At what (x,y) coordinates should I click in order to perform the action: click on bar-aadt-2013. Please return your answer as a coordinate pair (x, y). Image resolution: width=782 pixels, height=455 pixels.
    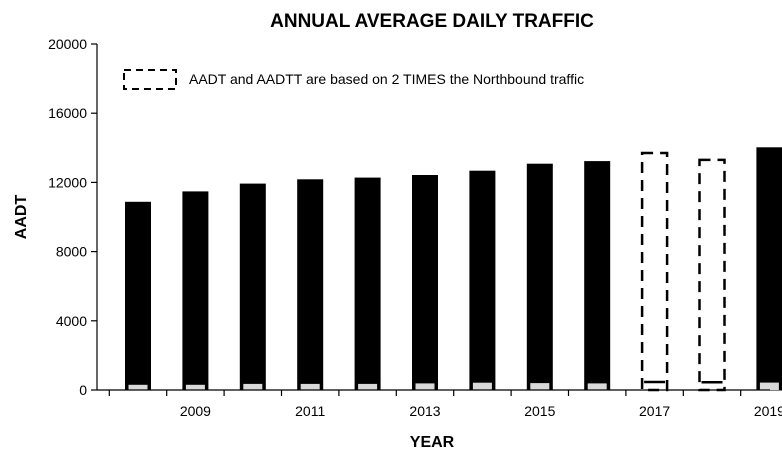
    Looking at the image, I should click on (425, 283).